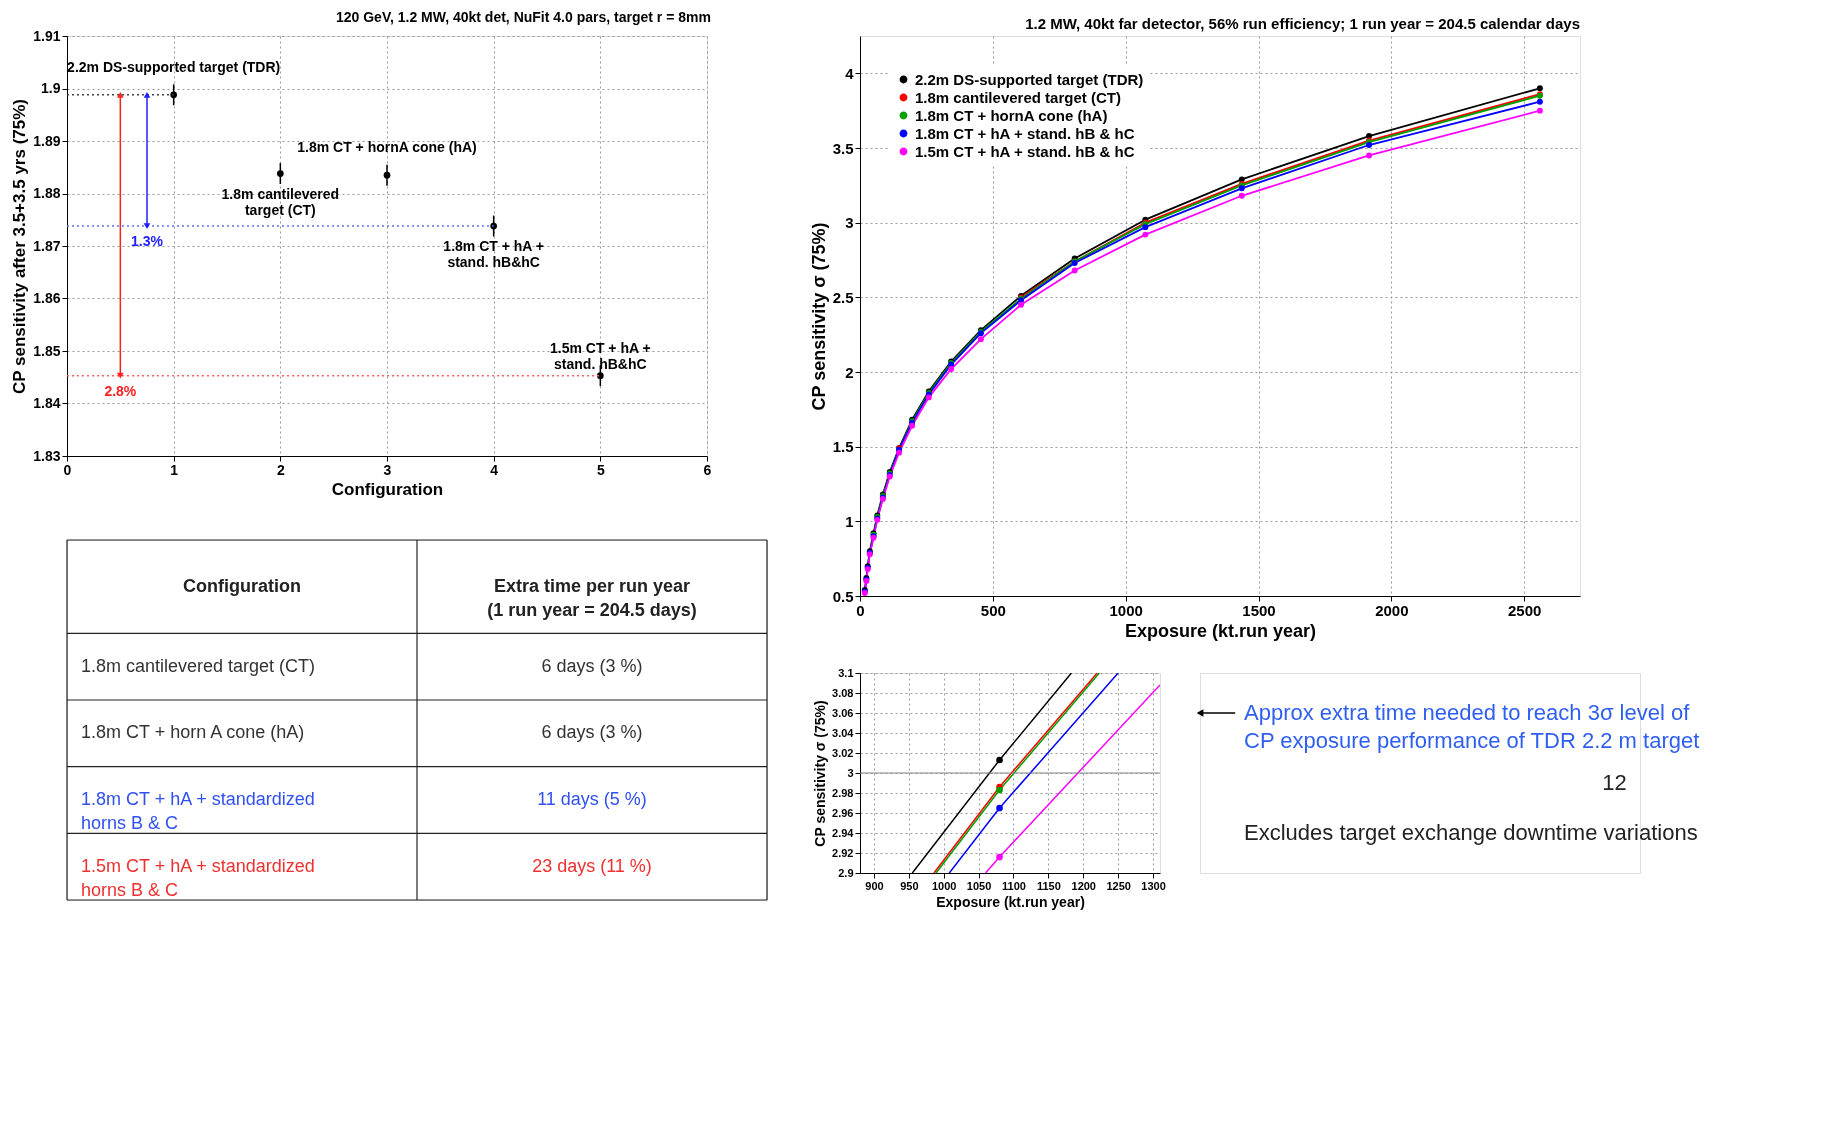 This screenshot has height=1123, width=1833. Describe the element at coordinates (147, 241) in the screenshot. I see `series-label: 1.3%` at that location.